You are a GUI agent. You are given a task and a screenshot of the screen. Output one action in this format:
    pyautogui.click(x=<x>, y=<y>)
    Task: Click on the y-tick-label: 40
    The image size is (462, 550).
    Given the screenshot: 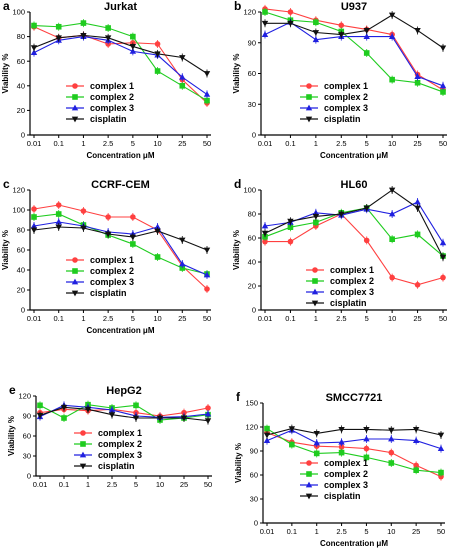 What is the action you would take?
    pyautogui.click(x=21, y=85)
    